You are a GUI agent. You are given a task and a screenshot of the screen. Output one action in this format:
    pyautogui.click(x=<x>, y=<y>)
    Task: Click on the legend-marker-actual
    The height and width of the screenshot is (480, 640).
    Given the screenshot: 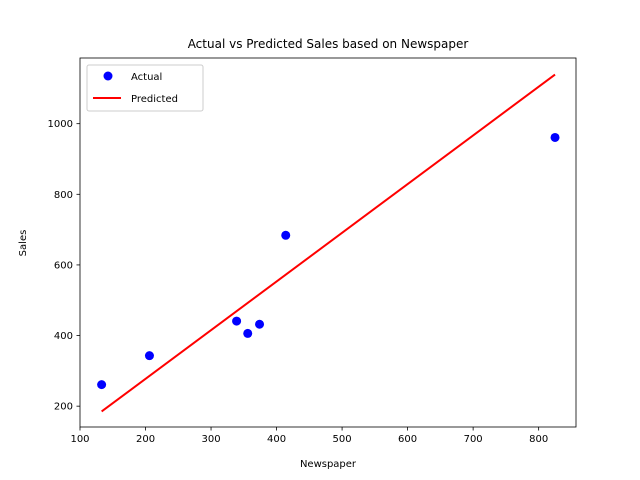 What is the action you would take?
    pyautogui.click(x=108, y=76)
    